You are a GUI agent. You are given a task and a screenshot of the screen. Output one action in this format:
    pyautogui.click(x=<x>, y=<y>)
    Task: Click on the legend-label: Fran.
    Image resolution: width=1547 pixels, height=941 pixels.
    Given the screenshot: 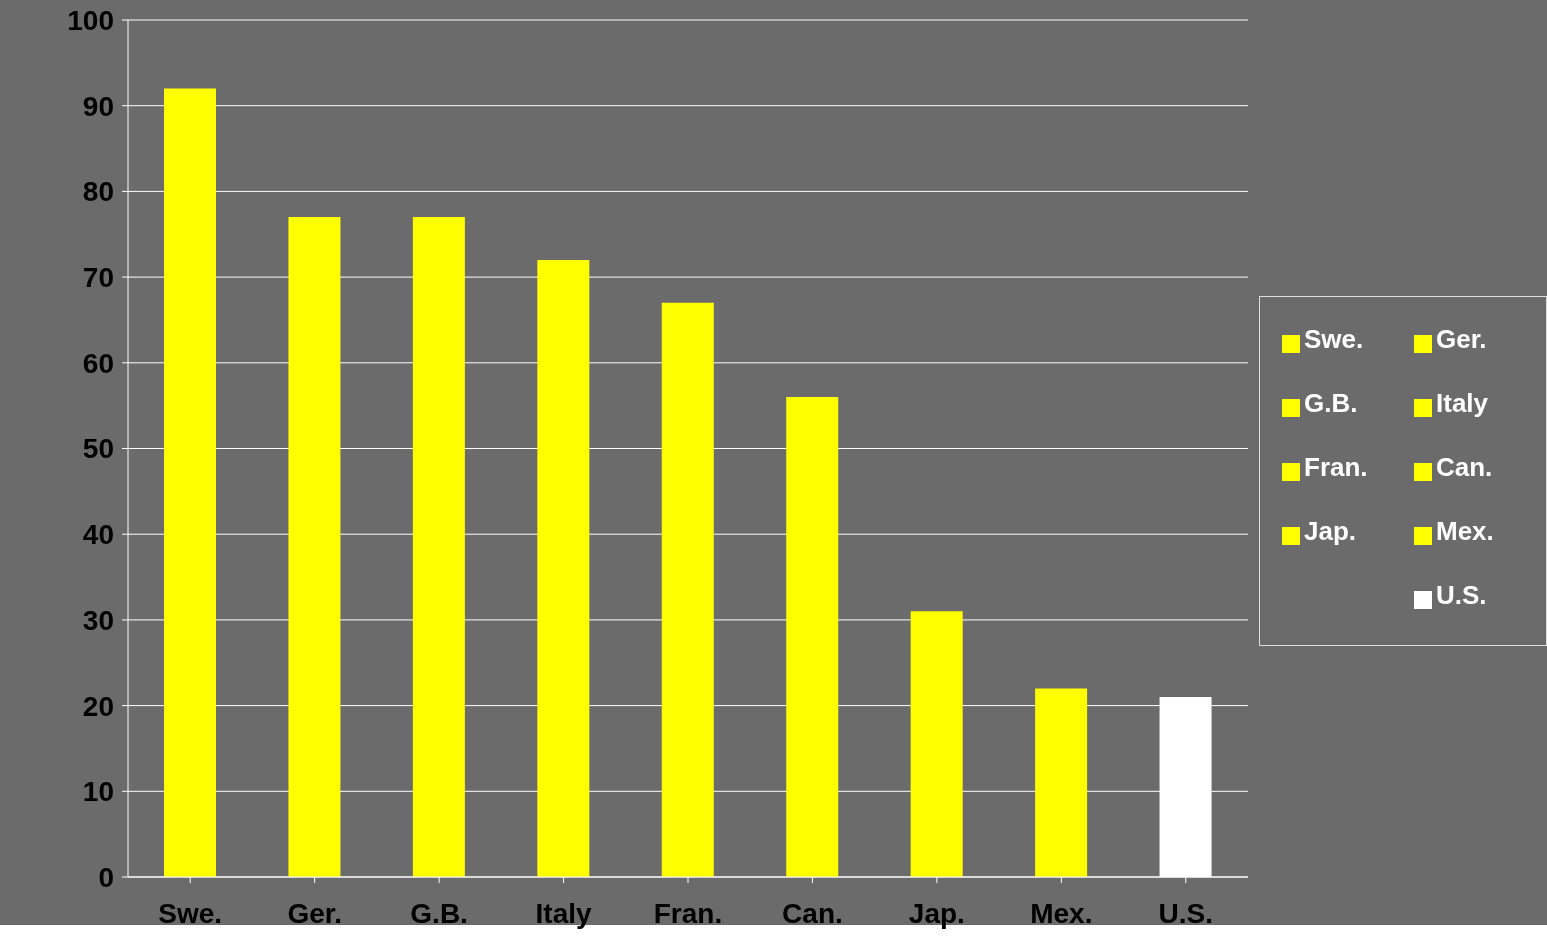 What is the action you would take?
    pyautogui.click(x=1336, y=467)
    